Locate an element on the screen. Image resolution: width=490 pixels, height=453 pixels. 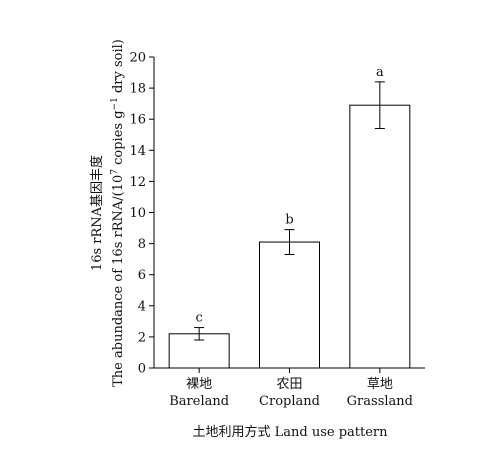
x-category-label-cn: 裸地 is located at coordinates (199, 384).